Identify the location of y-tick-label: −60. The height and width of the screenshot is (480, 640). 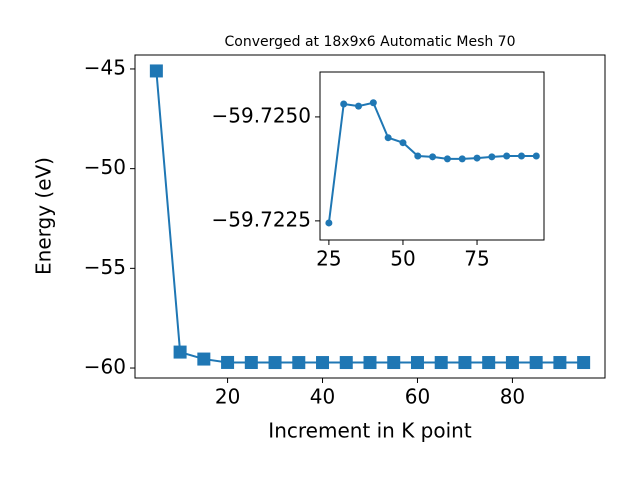
(105, 367).